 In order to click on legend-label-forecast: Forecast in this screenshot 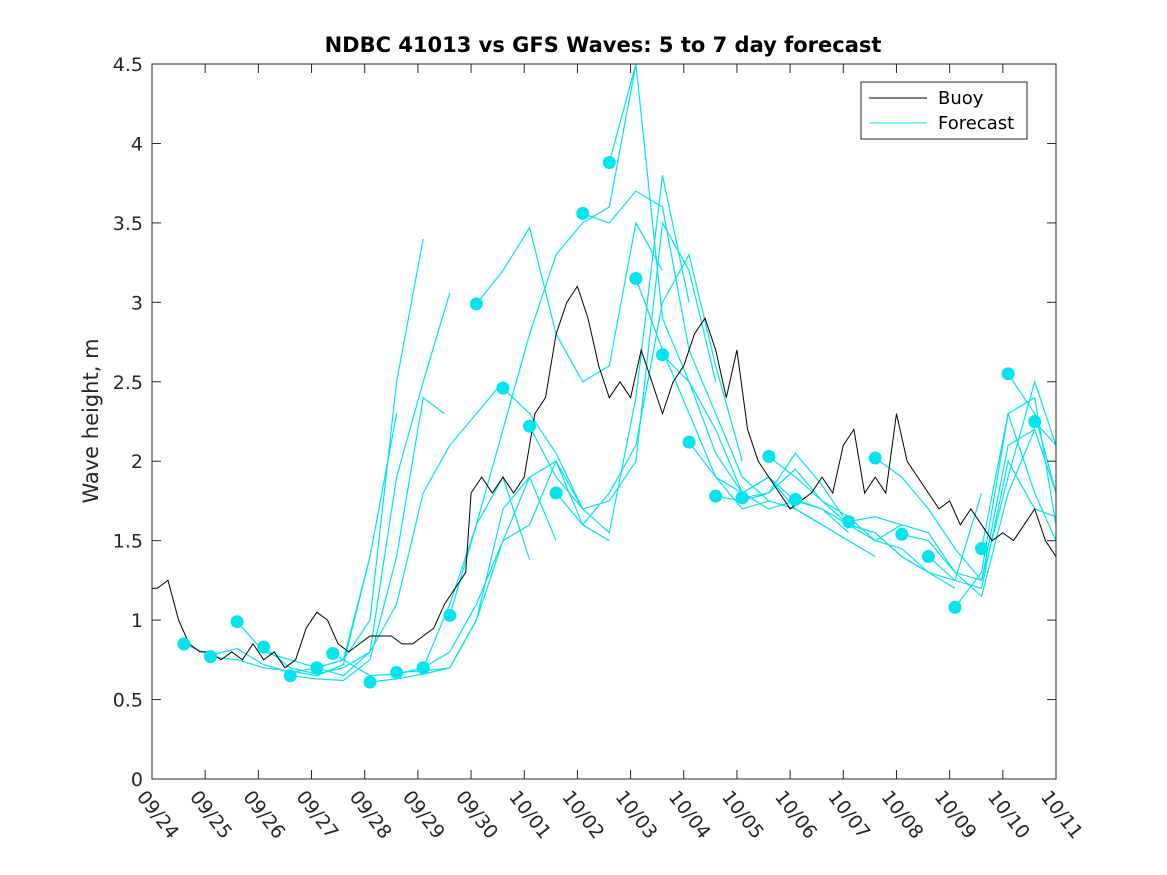, I will do `click(976, 123)`.